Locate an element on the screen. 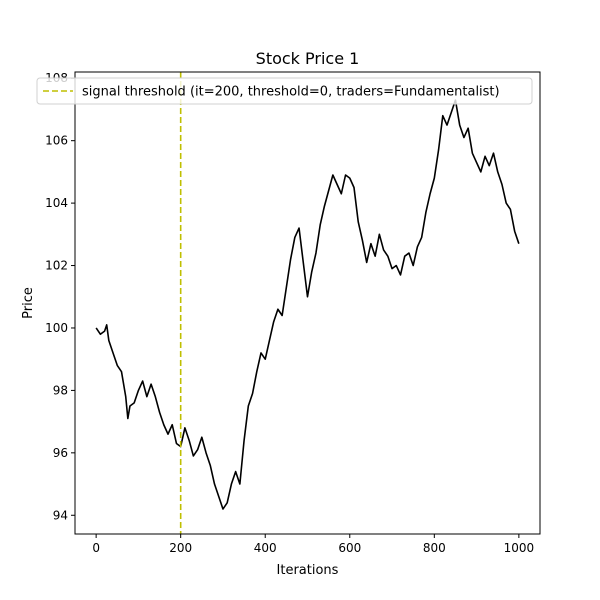  x-tick-label: 800 is located at coordinates (434, 548).